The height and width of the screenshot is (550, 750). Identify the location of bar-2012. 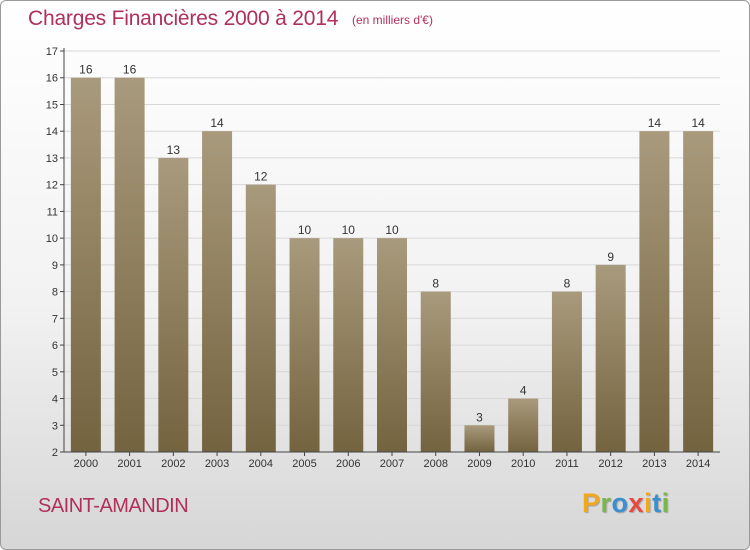
(610, 358).